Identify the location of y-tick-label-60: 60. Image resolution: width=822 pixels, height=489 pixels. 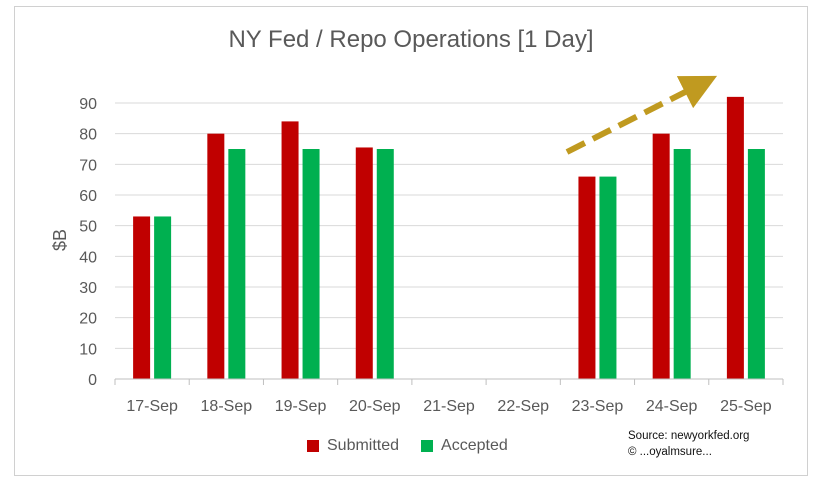
(88, 196).